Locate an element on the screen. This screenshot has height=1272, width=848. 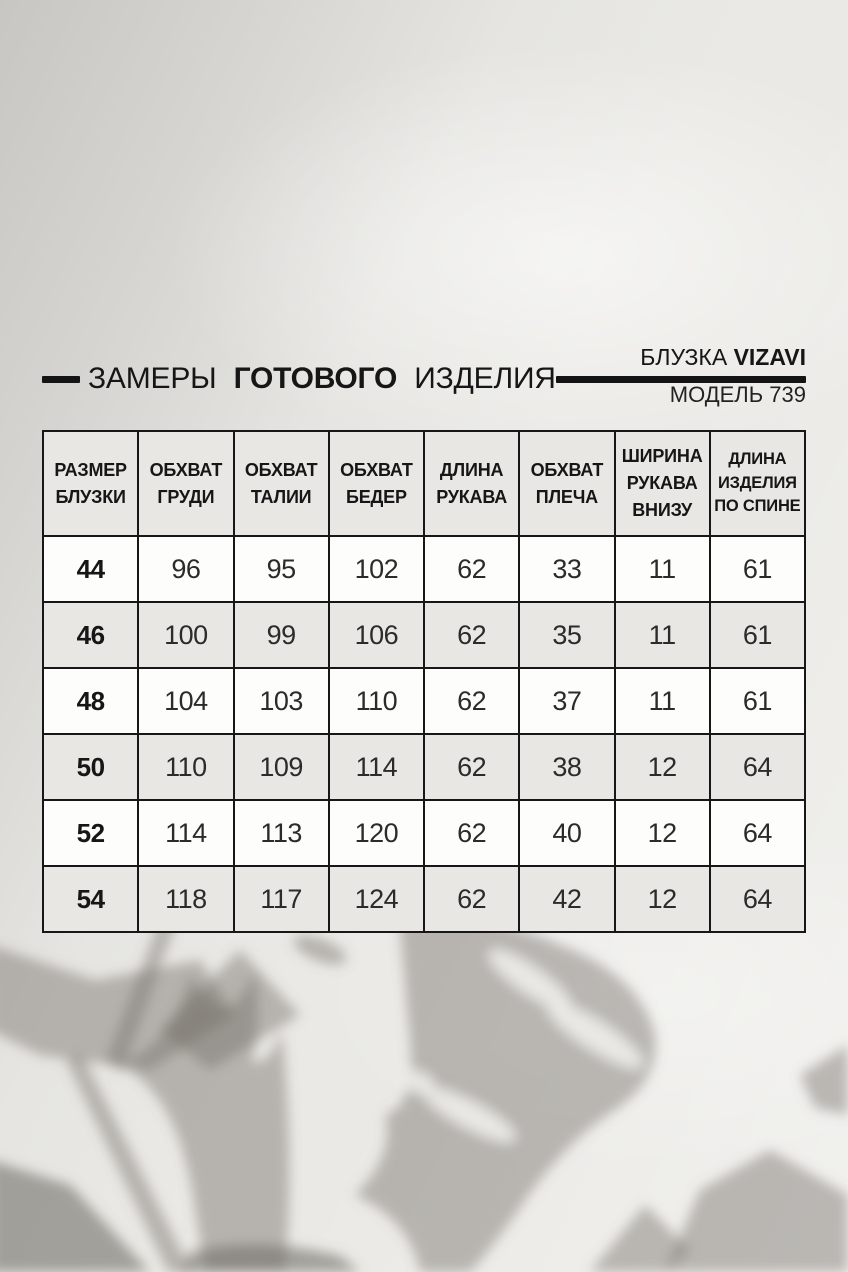
measurement-cell: 113 is located at coordinates (281, 833).